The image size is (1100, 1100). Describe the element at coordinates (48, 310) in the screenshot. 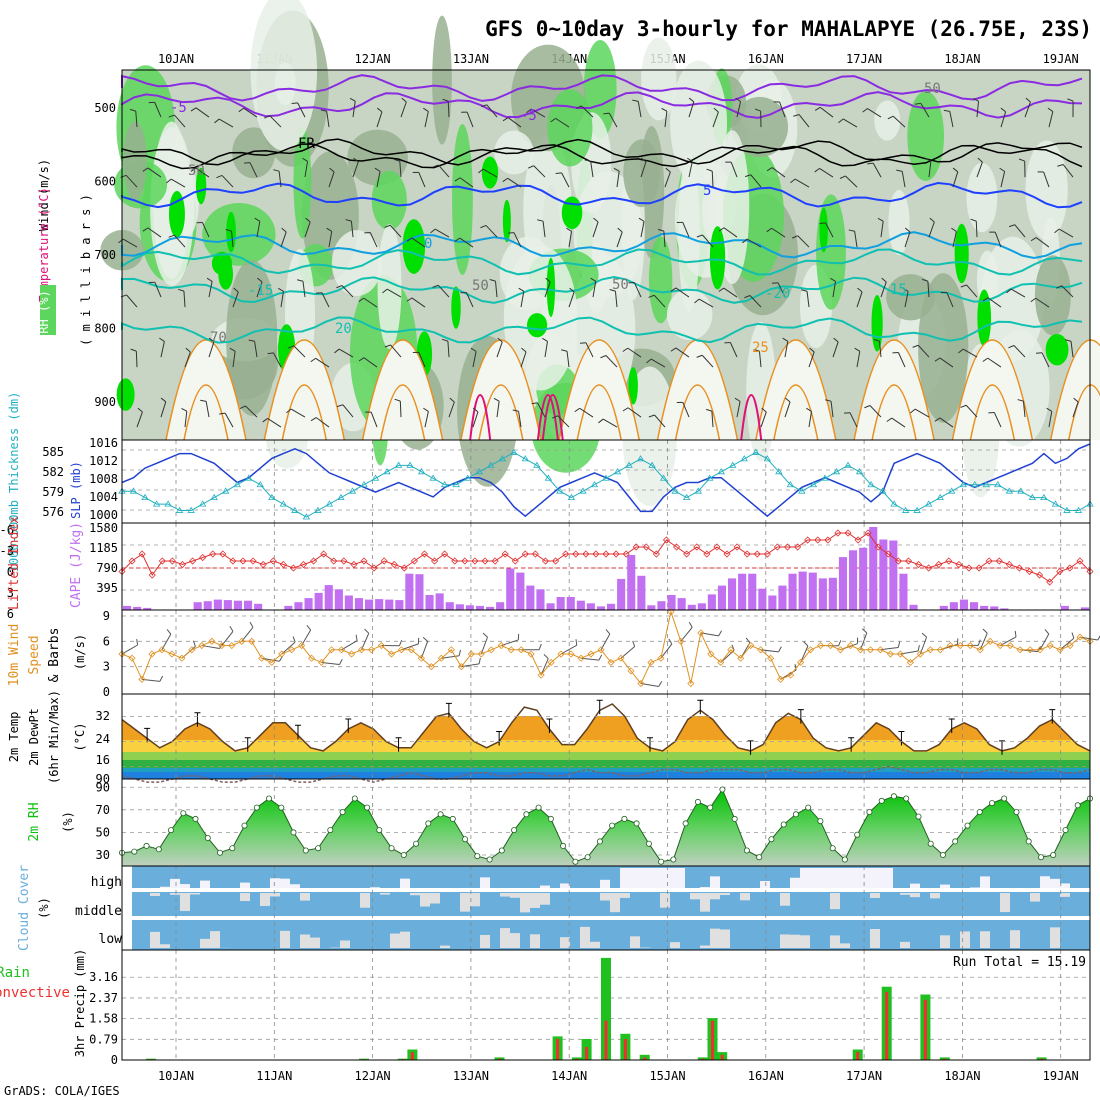

I see `rh-colorbar` at that location.